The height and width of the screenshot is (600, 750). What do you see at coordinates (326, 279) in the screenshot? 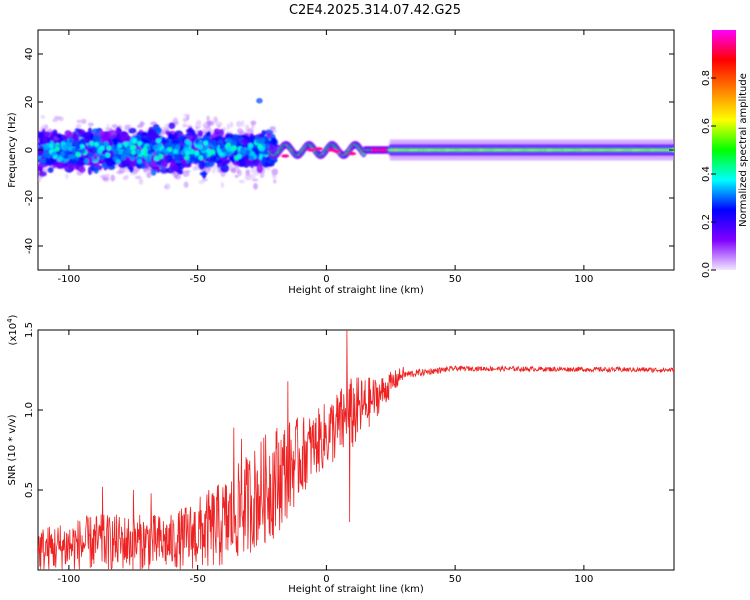
I see `x-tick-label: 0` at bounding box center [326, 279].